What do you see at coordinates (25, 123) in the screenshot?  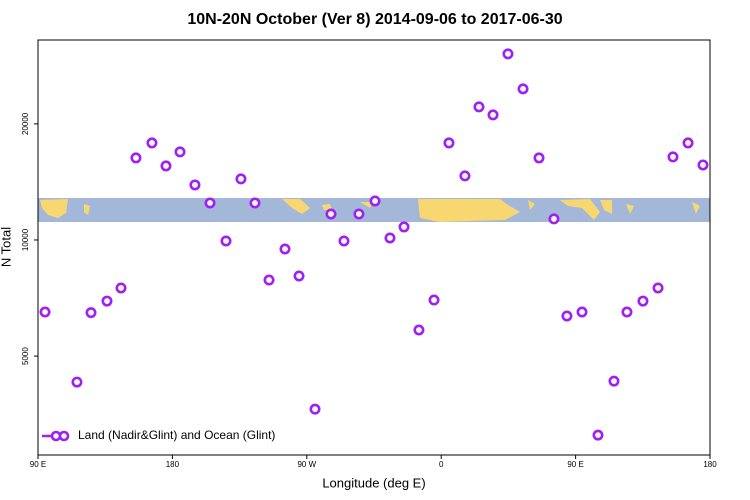 I see `y-tick-label: 20000` at bounding box center [25, 123].